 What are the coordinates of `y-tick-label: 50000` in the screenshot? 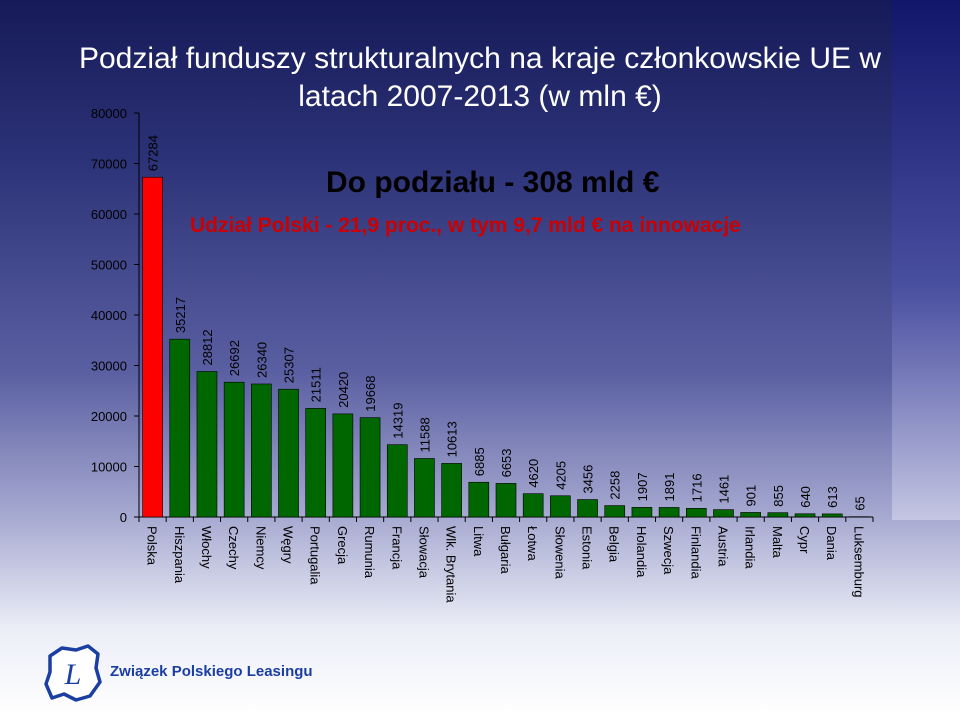 It's located at (109, 265).